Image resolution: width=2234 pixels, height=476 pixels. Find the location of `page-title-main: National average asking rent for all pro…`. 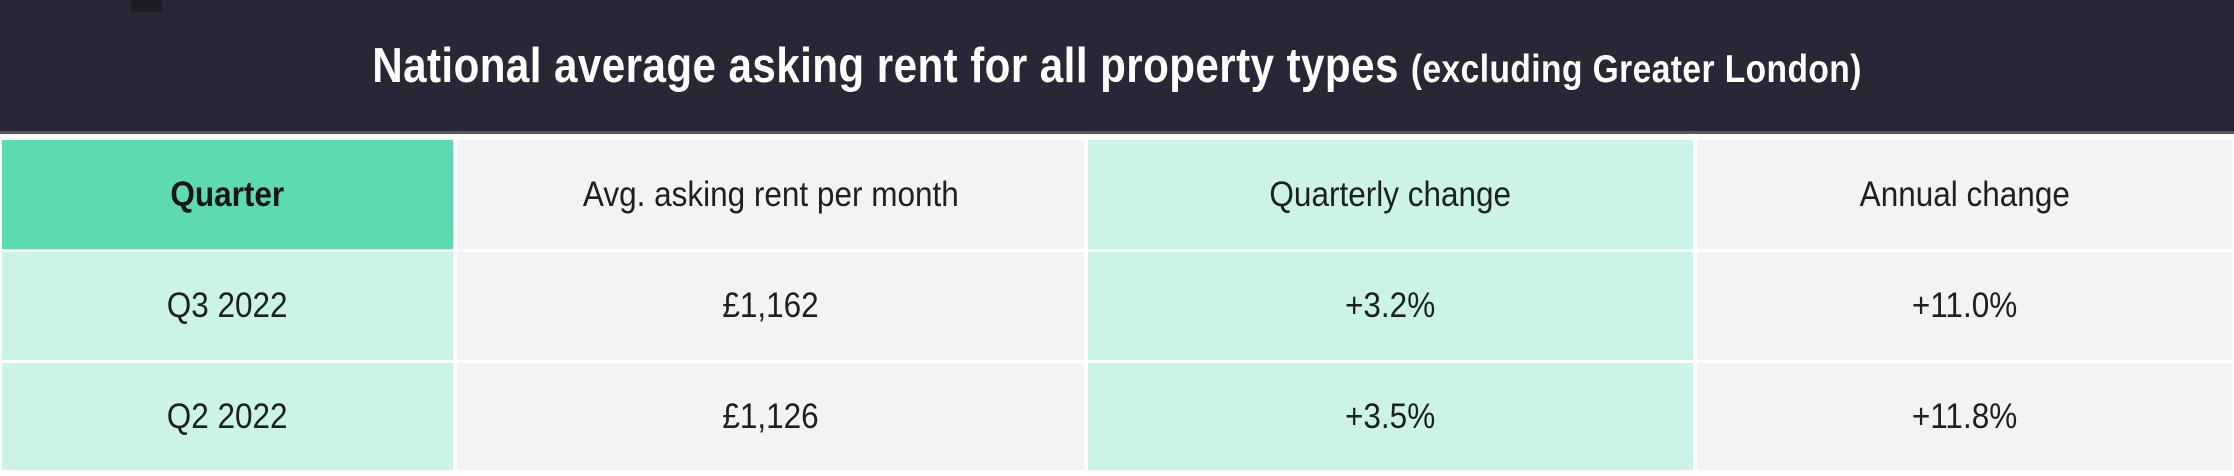

page-title-main: National average asking rent for all pro… is located at coordinates (885, 65).